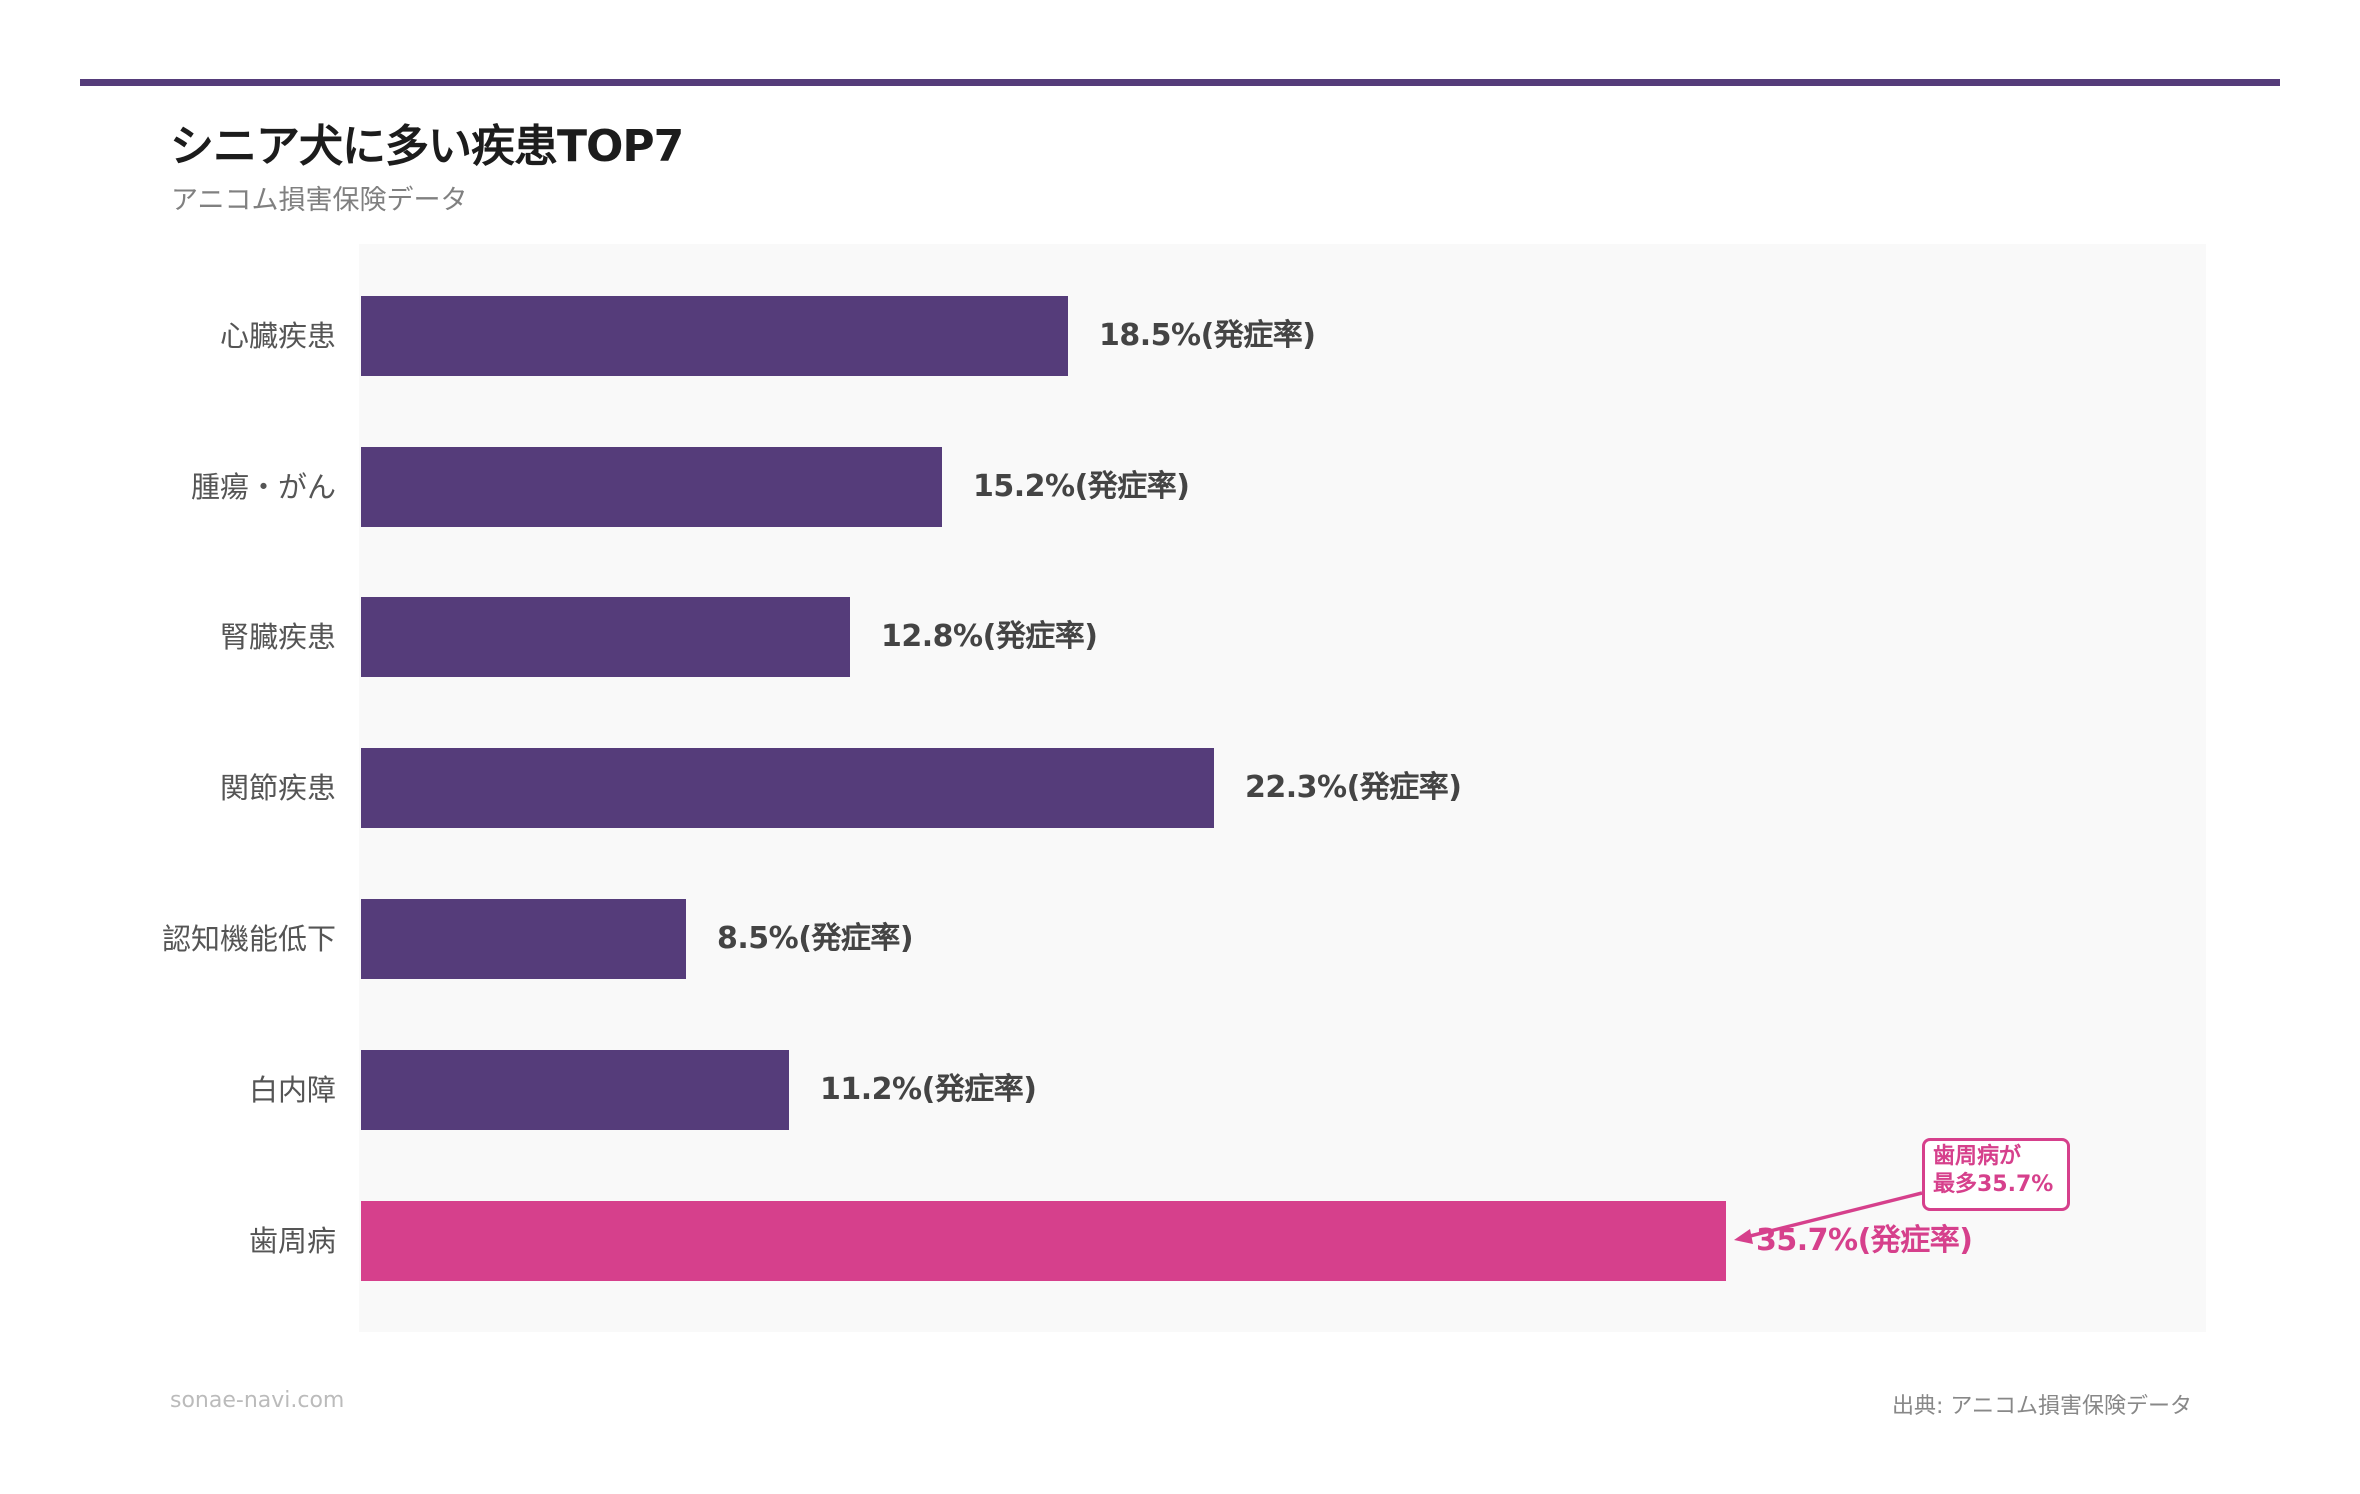  Describe the element at coordinates (277, 788) in the screenshot. I see `category-label: 関節疾患` at that location.